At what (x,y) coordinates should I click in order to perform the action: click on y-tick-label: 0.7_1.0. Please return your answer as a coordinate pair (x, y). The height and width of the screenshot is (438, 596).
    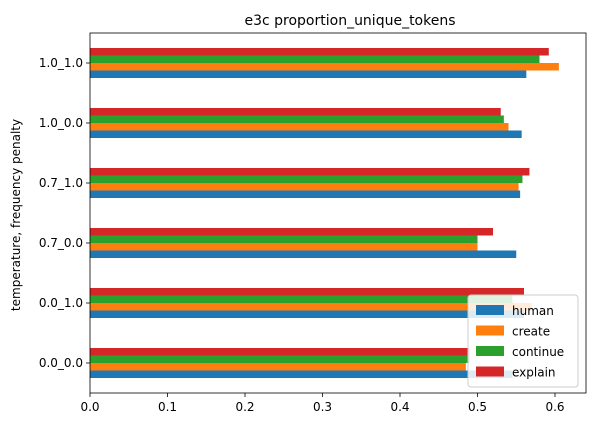
    Looking at the image, I should click on (61, 183).